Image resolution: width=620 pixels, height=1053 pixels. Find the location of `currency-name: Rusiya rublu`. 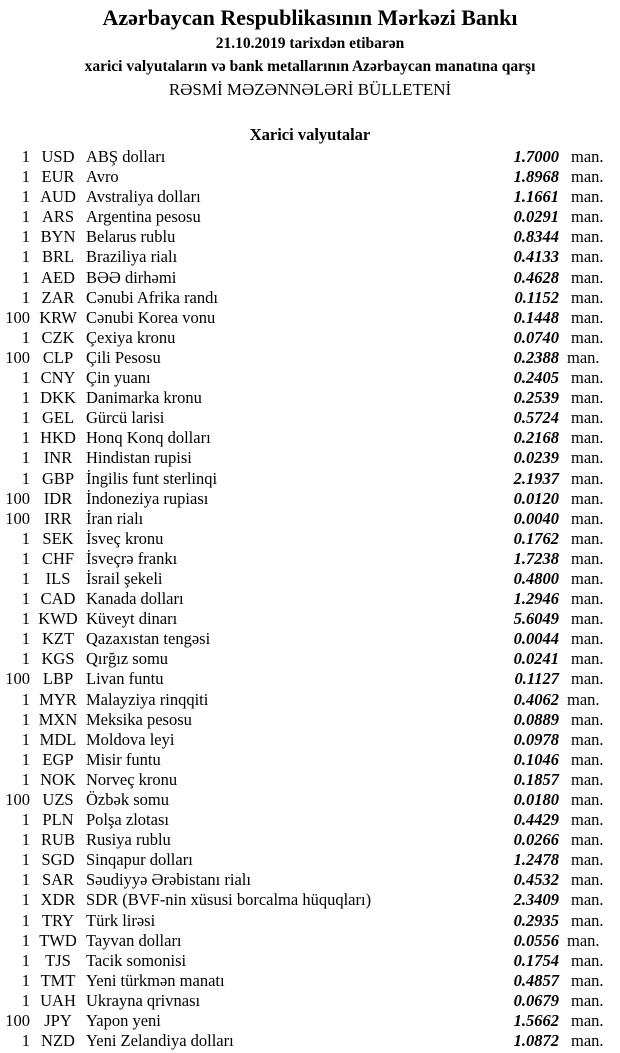

currency-name: Rusiya rublu is located at coordinates (128, 840).